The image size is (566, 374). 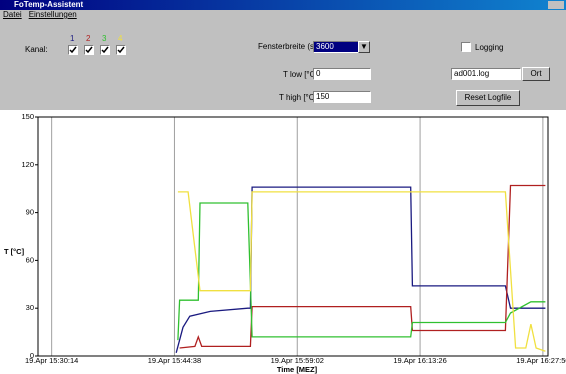 What do you see at coordinates (36, 49) in the screenshot?
I see `channel-label: Kanal:` at bounding box center [36, 49].